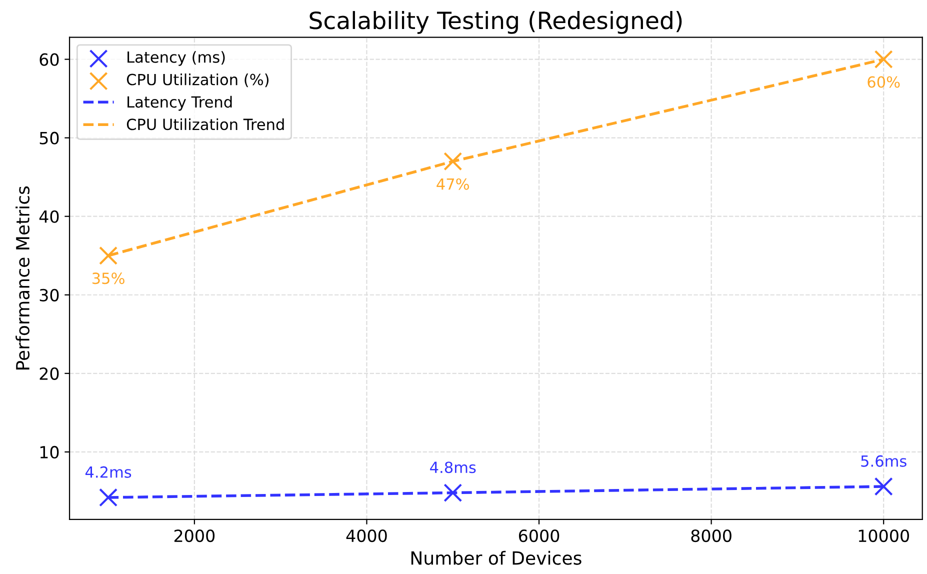  Describe the element at coordinates (453, 184) in the screenshot. I see `data-label: 47%` at that location.